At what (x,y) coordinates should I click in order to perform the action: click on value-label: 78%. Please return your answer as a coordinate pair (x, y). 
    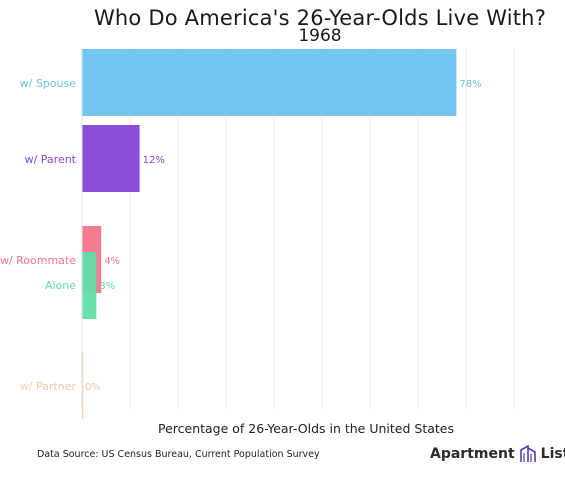
    Looking at the image, I should click on (470, 84).